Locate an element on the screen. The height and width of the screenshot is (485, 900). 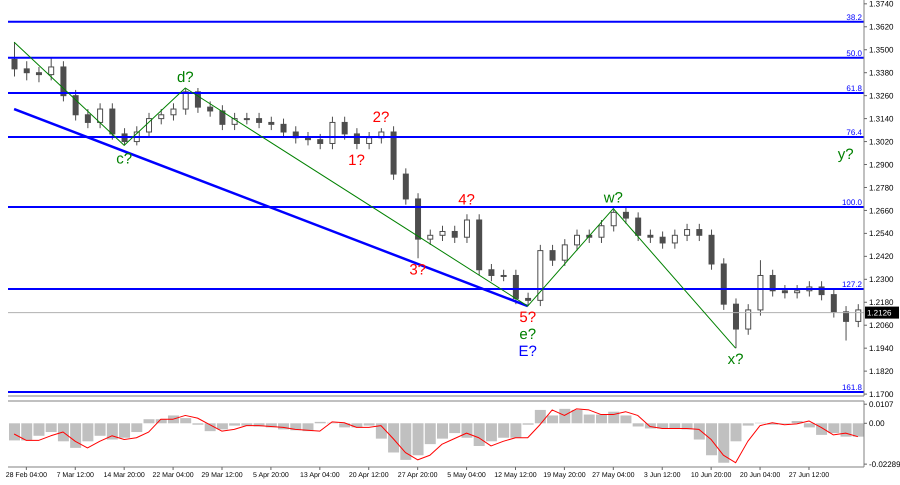
y-tick-label: 1.3020 is located at coordinates (881, 141).